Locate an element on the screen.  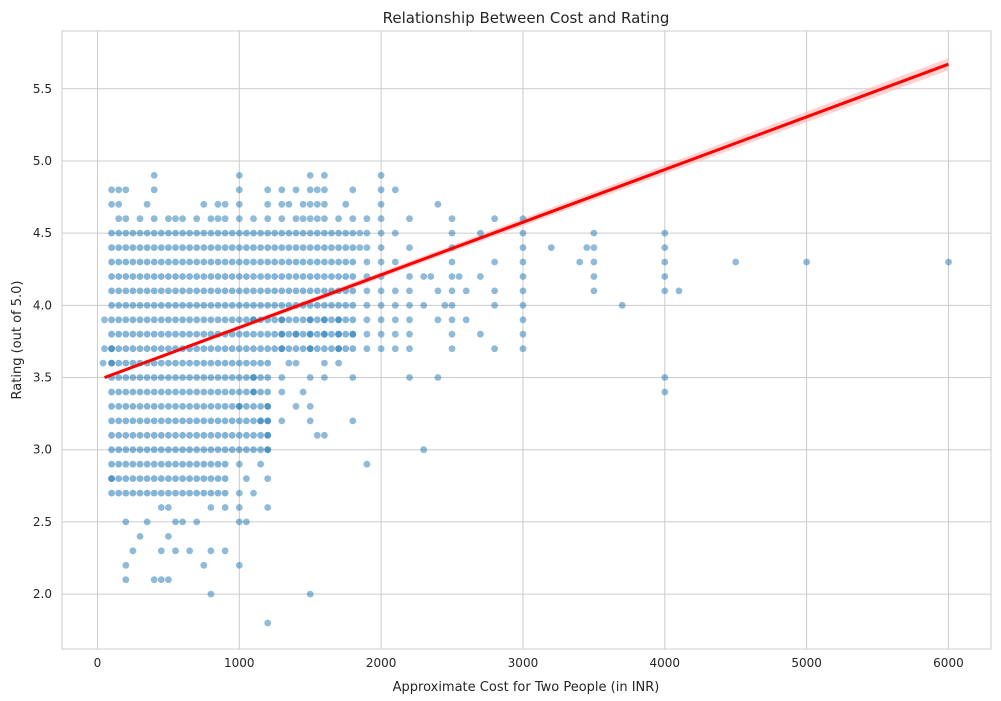
x-tick-labels: 0 1000 2000 3000 4000 5000 6000 is located at coordinates (529, 663).